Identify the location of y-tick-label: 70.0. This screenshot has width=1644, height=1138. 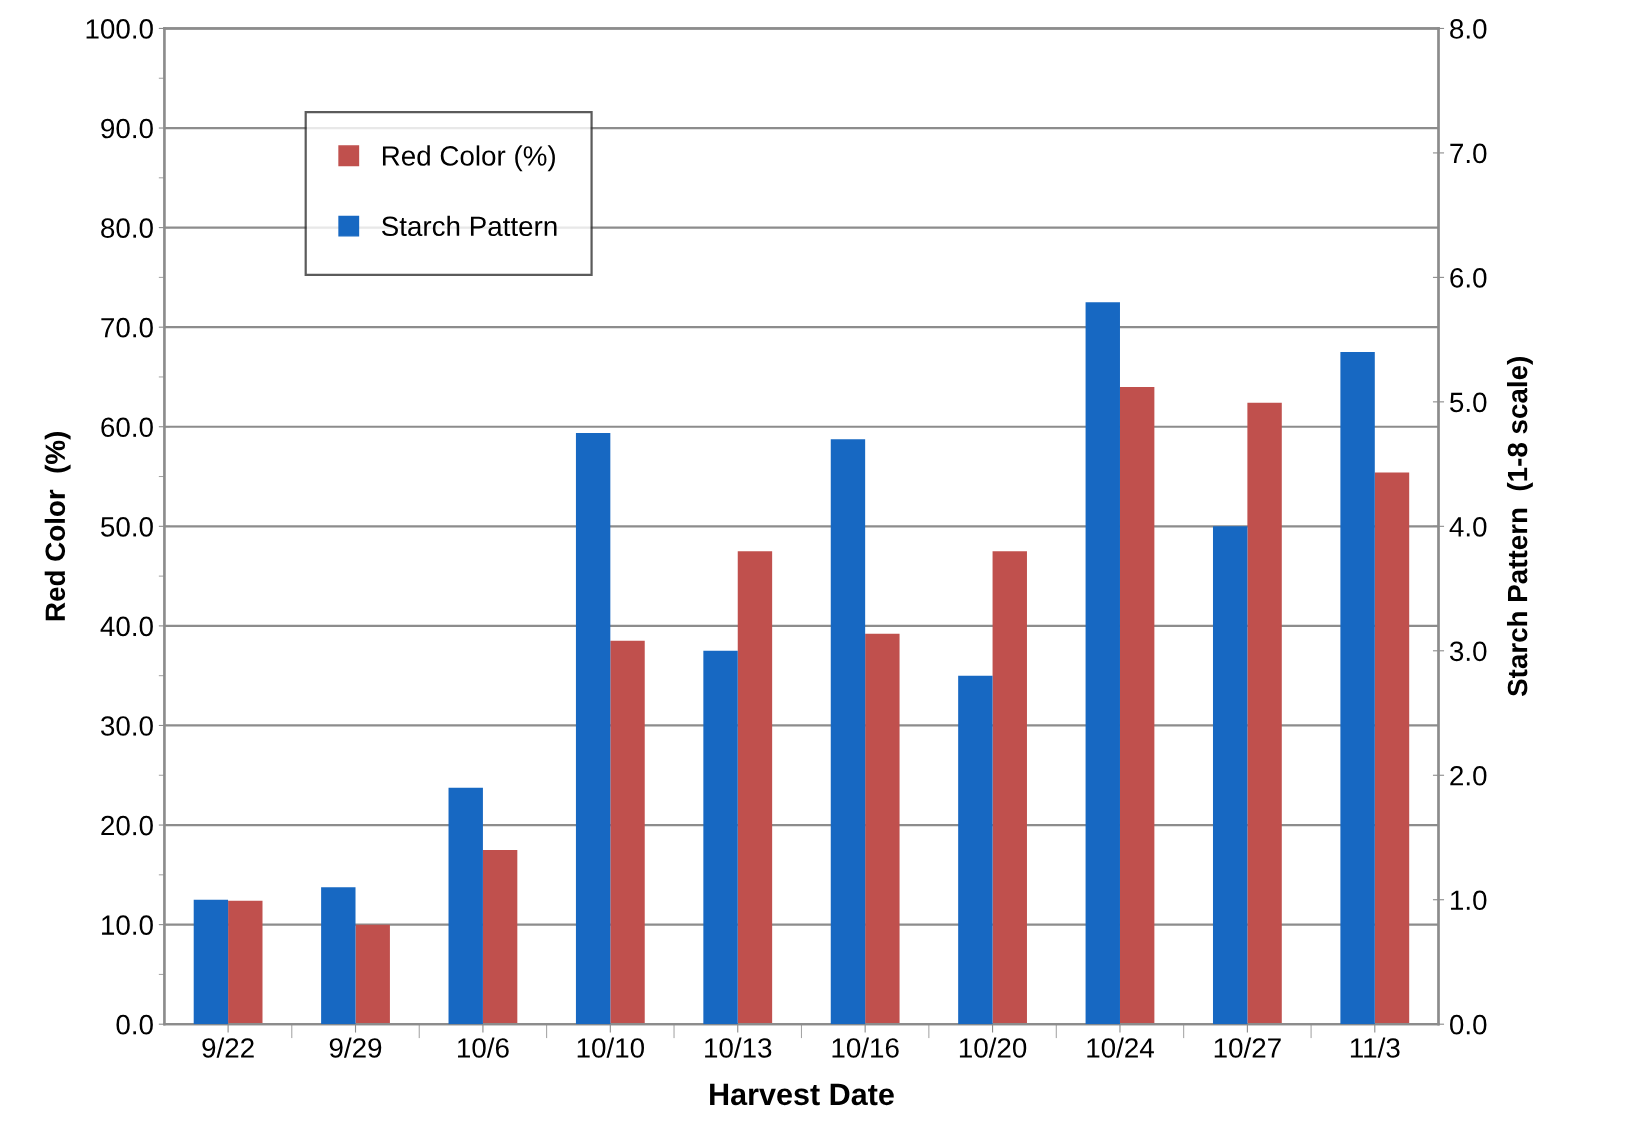
(127, 327).